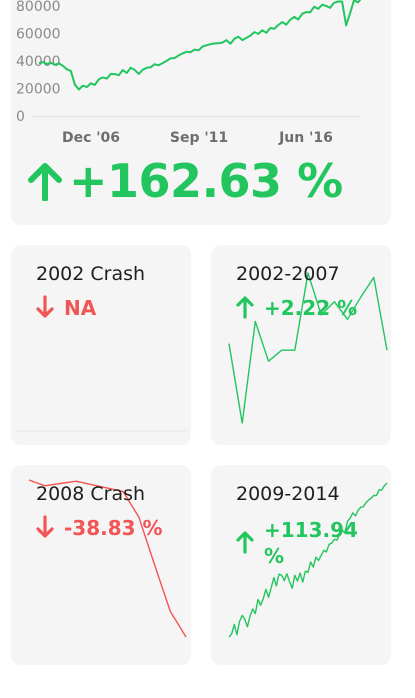 This screenshot has height=698, width=415. What do you see at coordinates (113, 528) in the screenshot?
I see `card-change-value: -38.83 %` at bounding box center [113, 528].